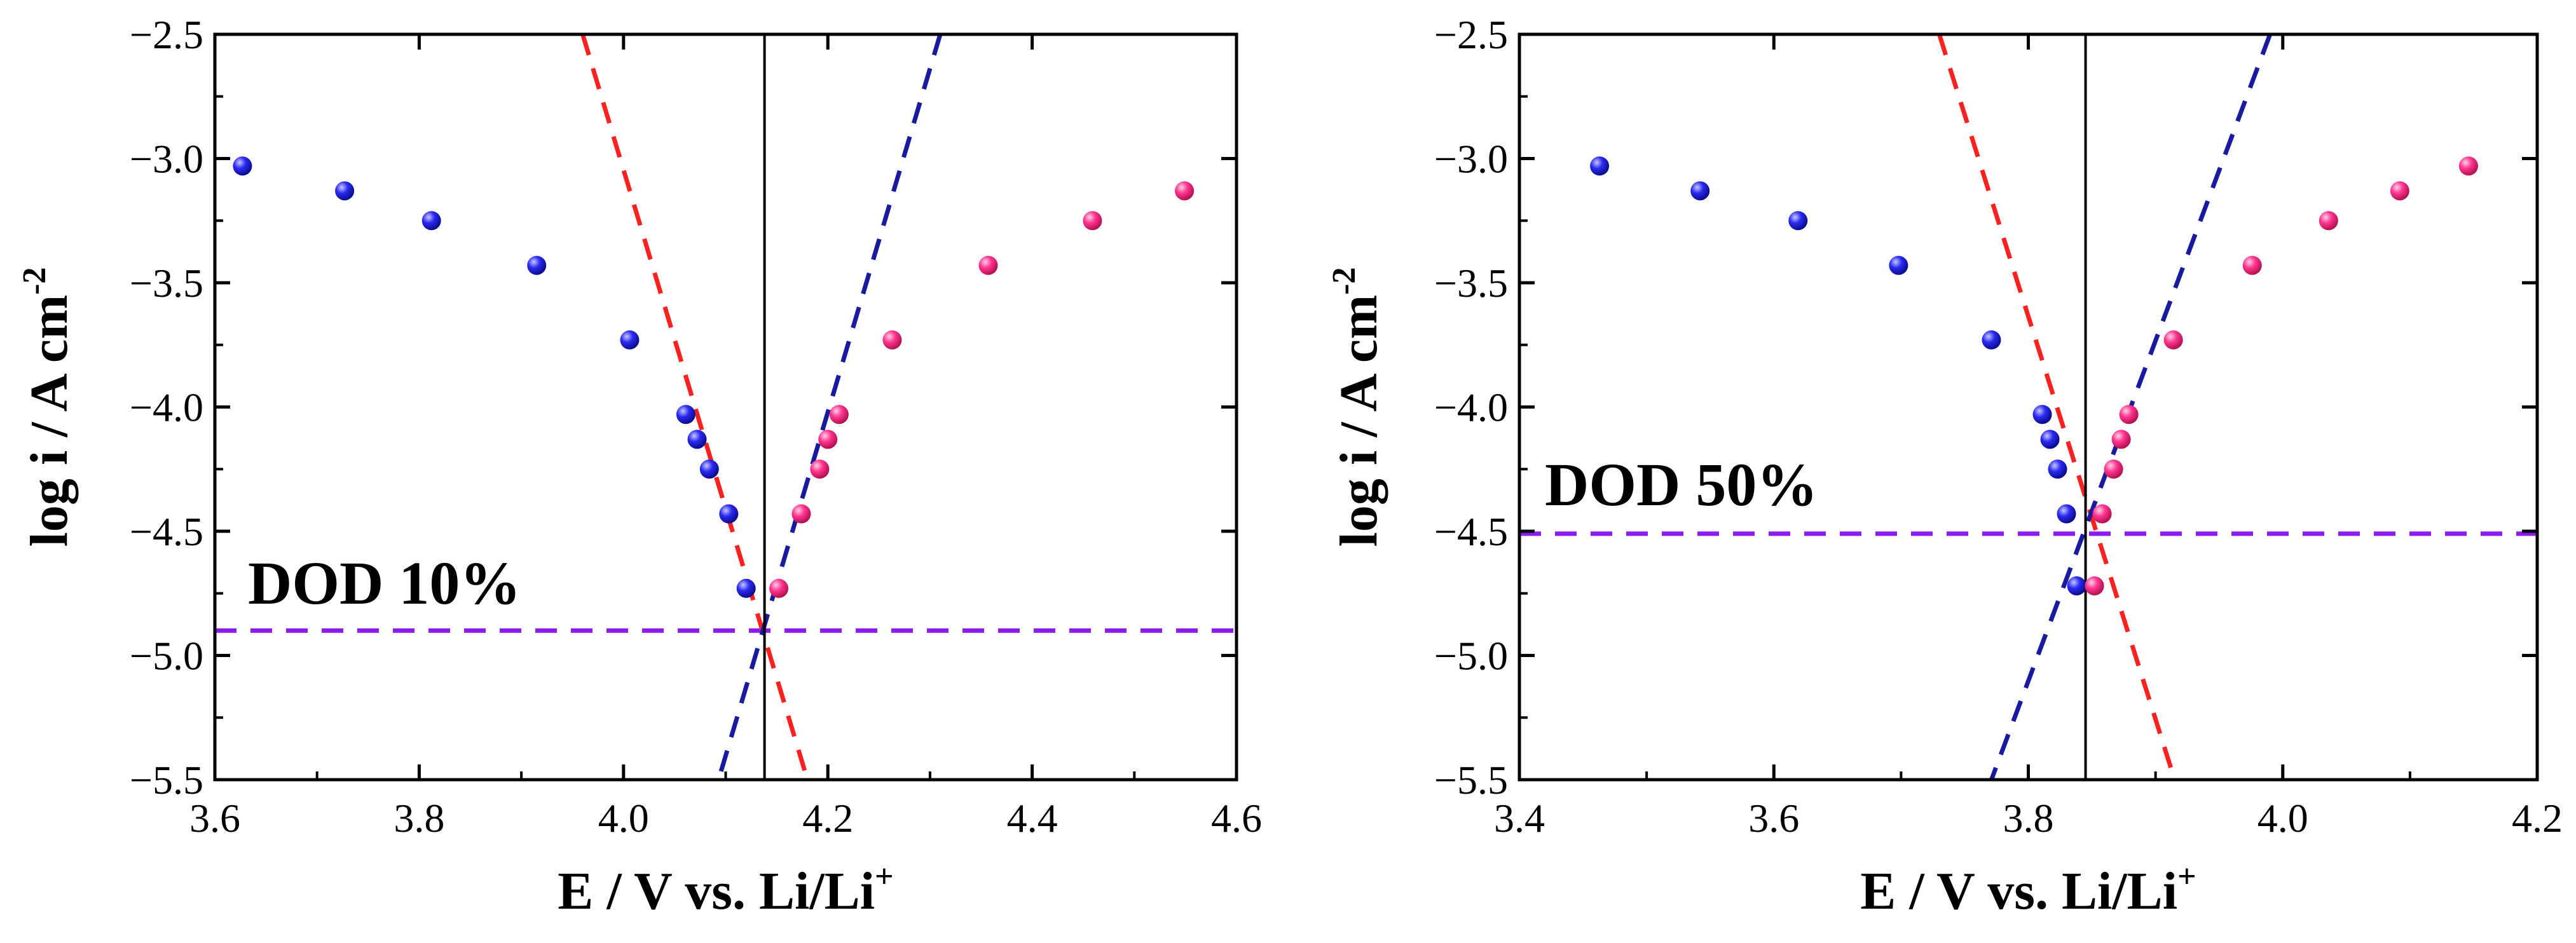 This screenshot has width=2576, height=943. Describe the element at coordinates (1519, 818) in the screenshot. I see `x-tick-label: 3.4` at that location.